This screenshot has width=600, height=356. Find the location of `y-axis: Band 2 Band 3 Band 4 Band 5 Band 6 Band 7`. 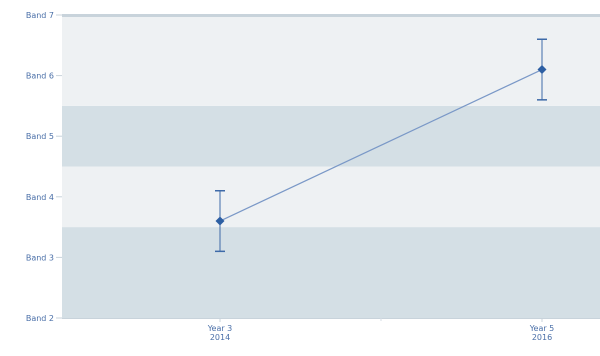

y-axis: Band 2 Band 3 Band 4 Band 5 Band 6 Band 7 is located at coordinates (44, 167).